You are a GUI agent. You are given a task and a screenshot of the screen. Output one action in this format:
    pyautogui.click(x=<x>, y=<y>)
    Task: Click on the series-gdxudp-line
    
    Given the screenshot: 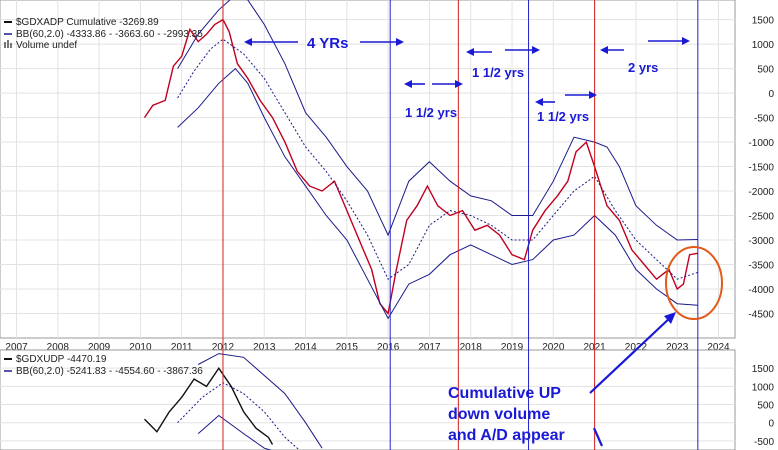 What is the action you would take?
    pyautogui.click(x=208, y=405)
    